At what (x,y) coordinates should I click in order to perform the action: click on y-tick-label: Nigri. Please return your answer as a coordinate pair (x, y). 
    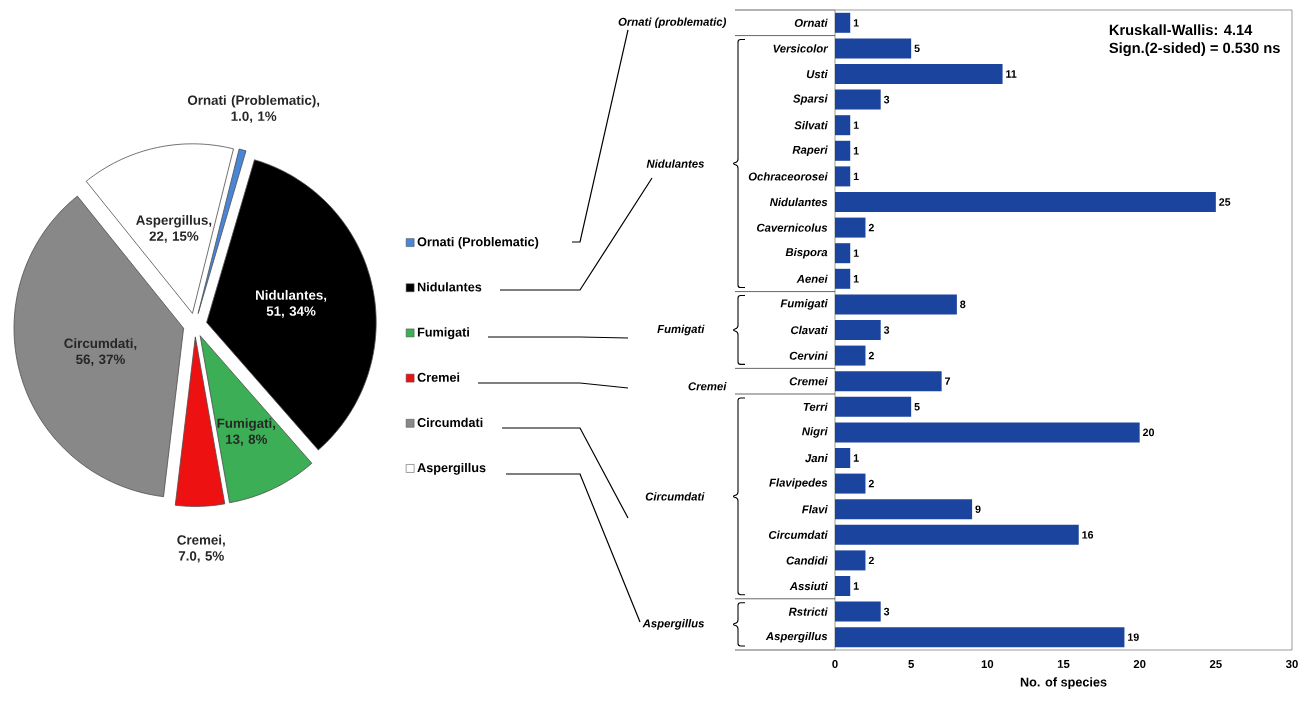
    Looking at the image, I should click on (815, 432).